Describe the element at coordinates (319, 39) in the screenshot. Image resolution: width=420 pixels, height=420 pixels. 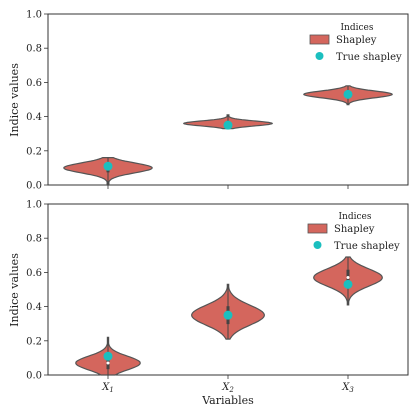
I see `top-legend-shapley-swatch` at that location.